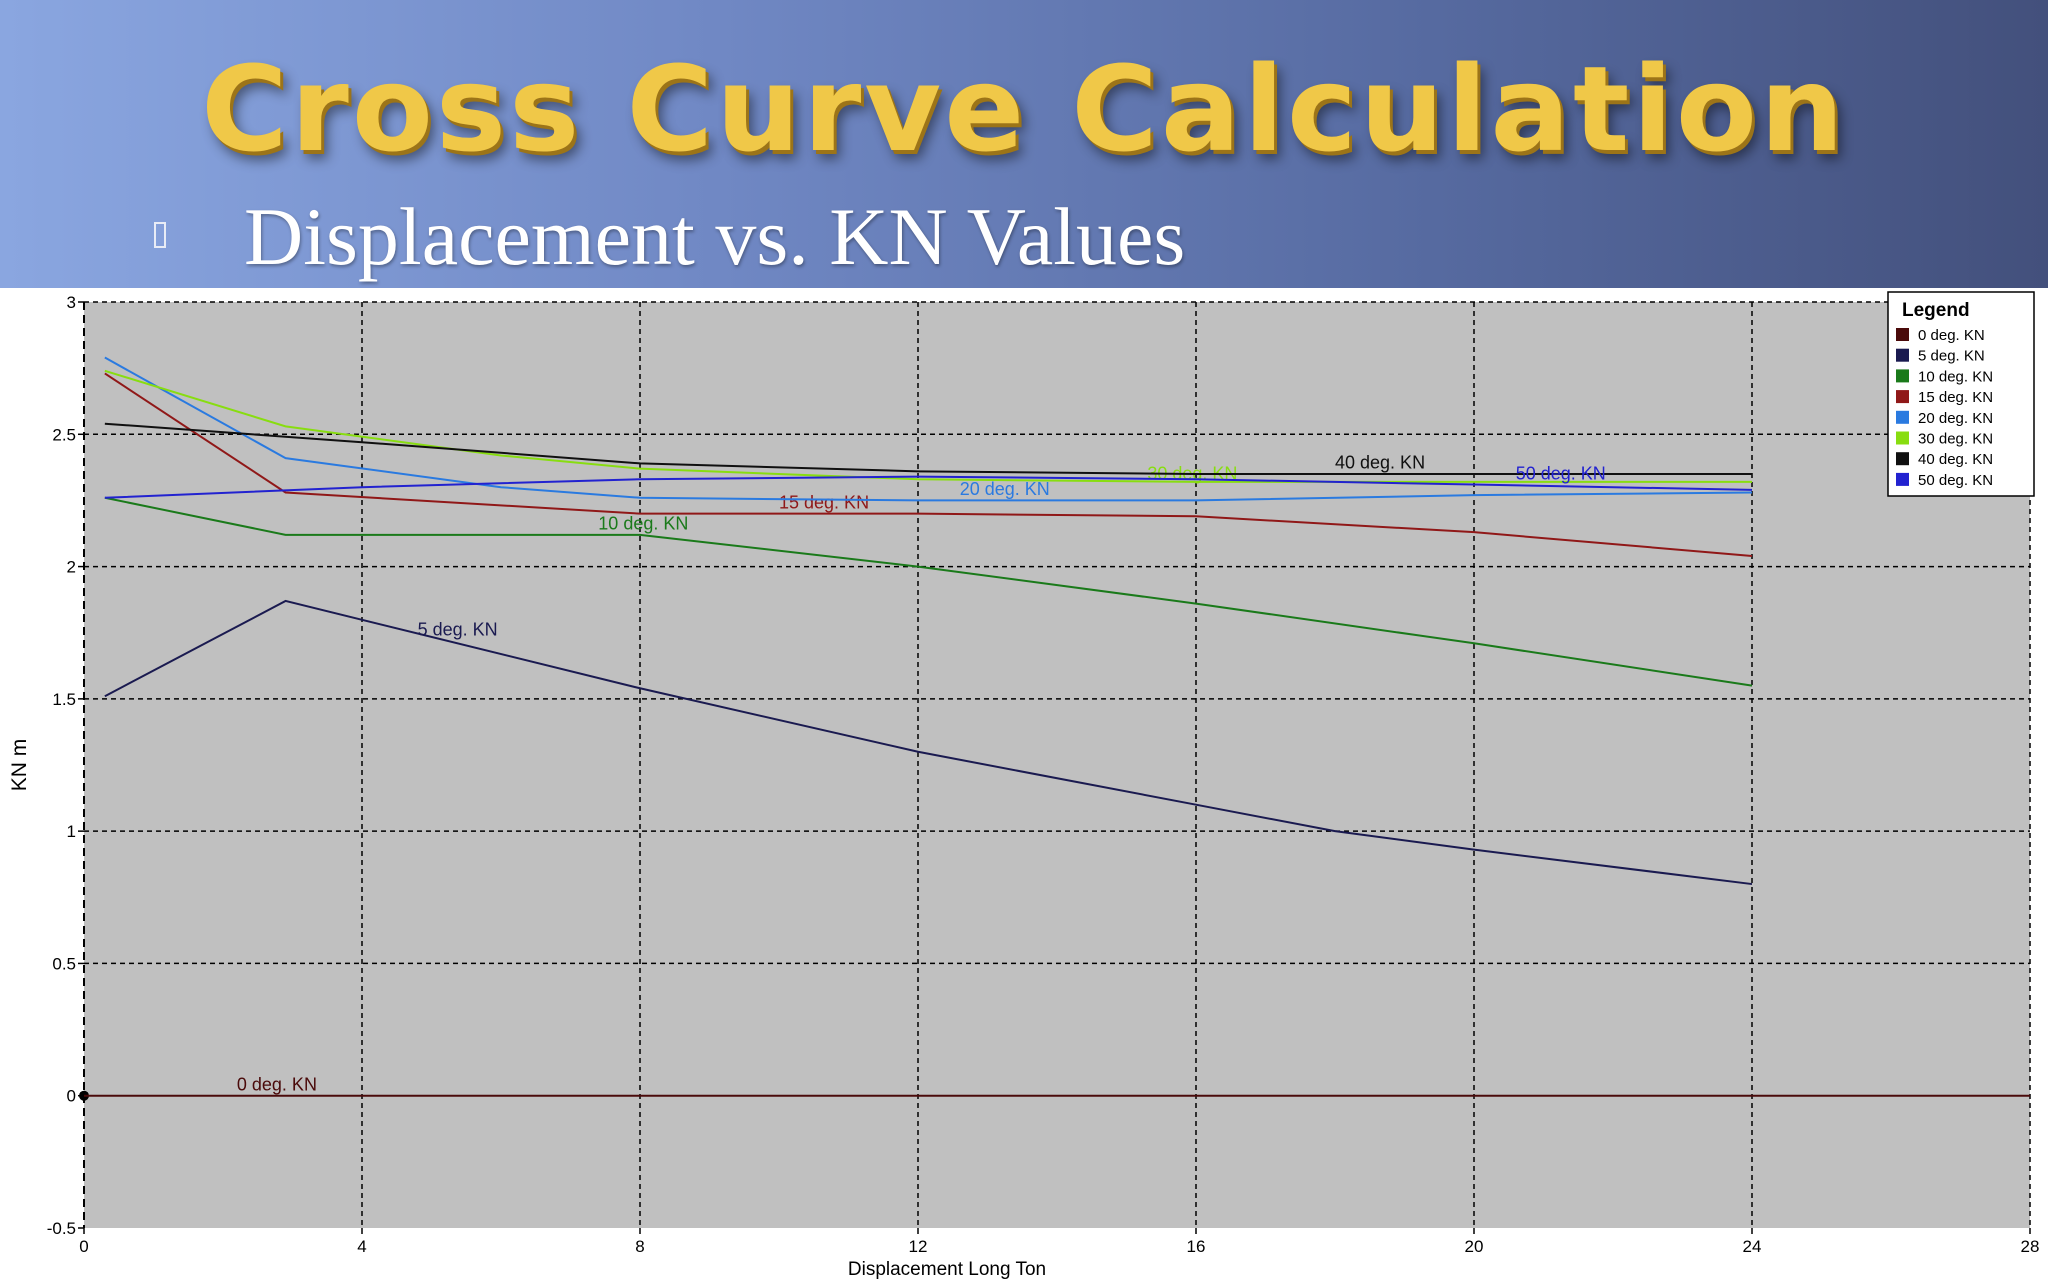  I want to click on series-label-0: 0 deg. KN, so click(277, 1084).